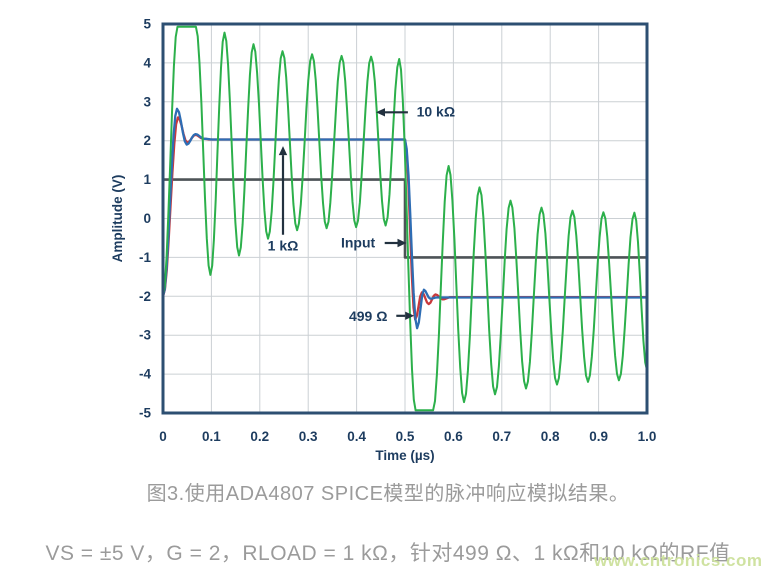 Image resolution: width=776 pixels, height=581 pixels. Describe the element at coordinates (415, 112) in the screenshot. I see `annotation-rf-10k: 10 kΩ` at that location.